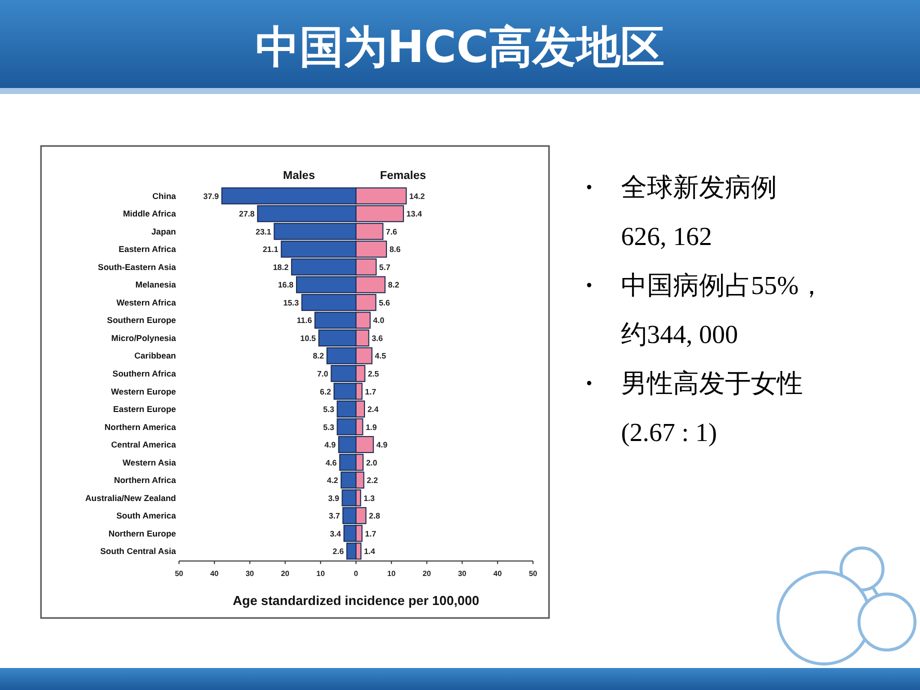 The image size is (920, 690). Describe the element at coordinates (308, 338) in the screenshot. I see `data-label: 10.5` at that location.